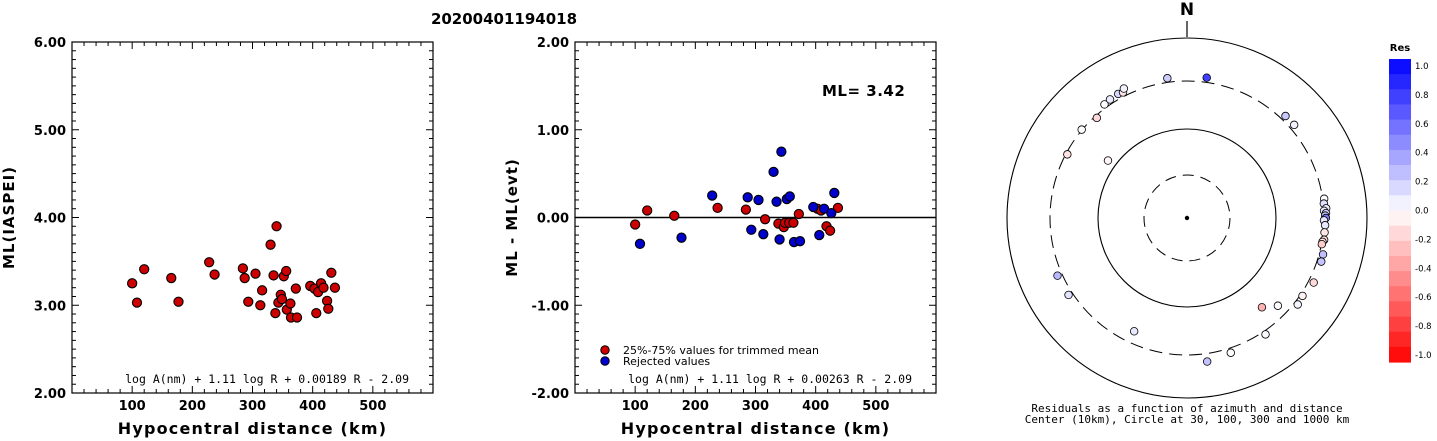  What do you see at coordinates (1423, 269) in the screenshot?
I see `colorbar-tick-label: -0.4` at bounding box center [1423, 269].